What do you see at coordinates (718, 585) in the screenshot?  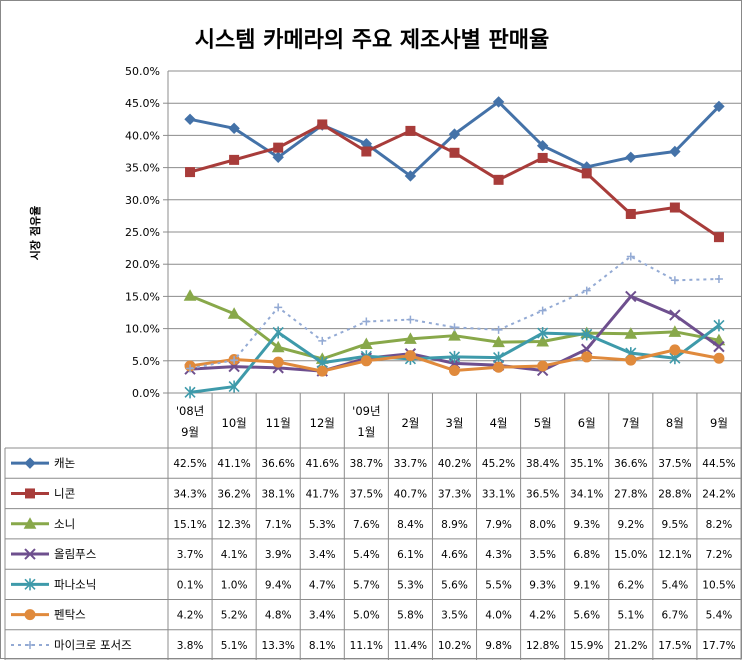 I see `data-label: 10.5%` at bounding box center [718, 585].